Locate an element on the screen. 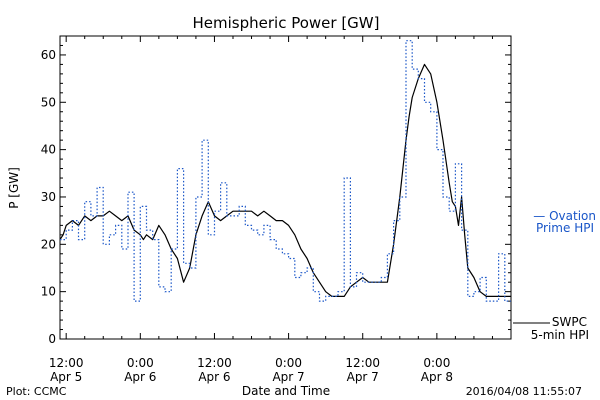  x-tick-date-label: Apr 8 is located at coordinates (437, 377).